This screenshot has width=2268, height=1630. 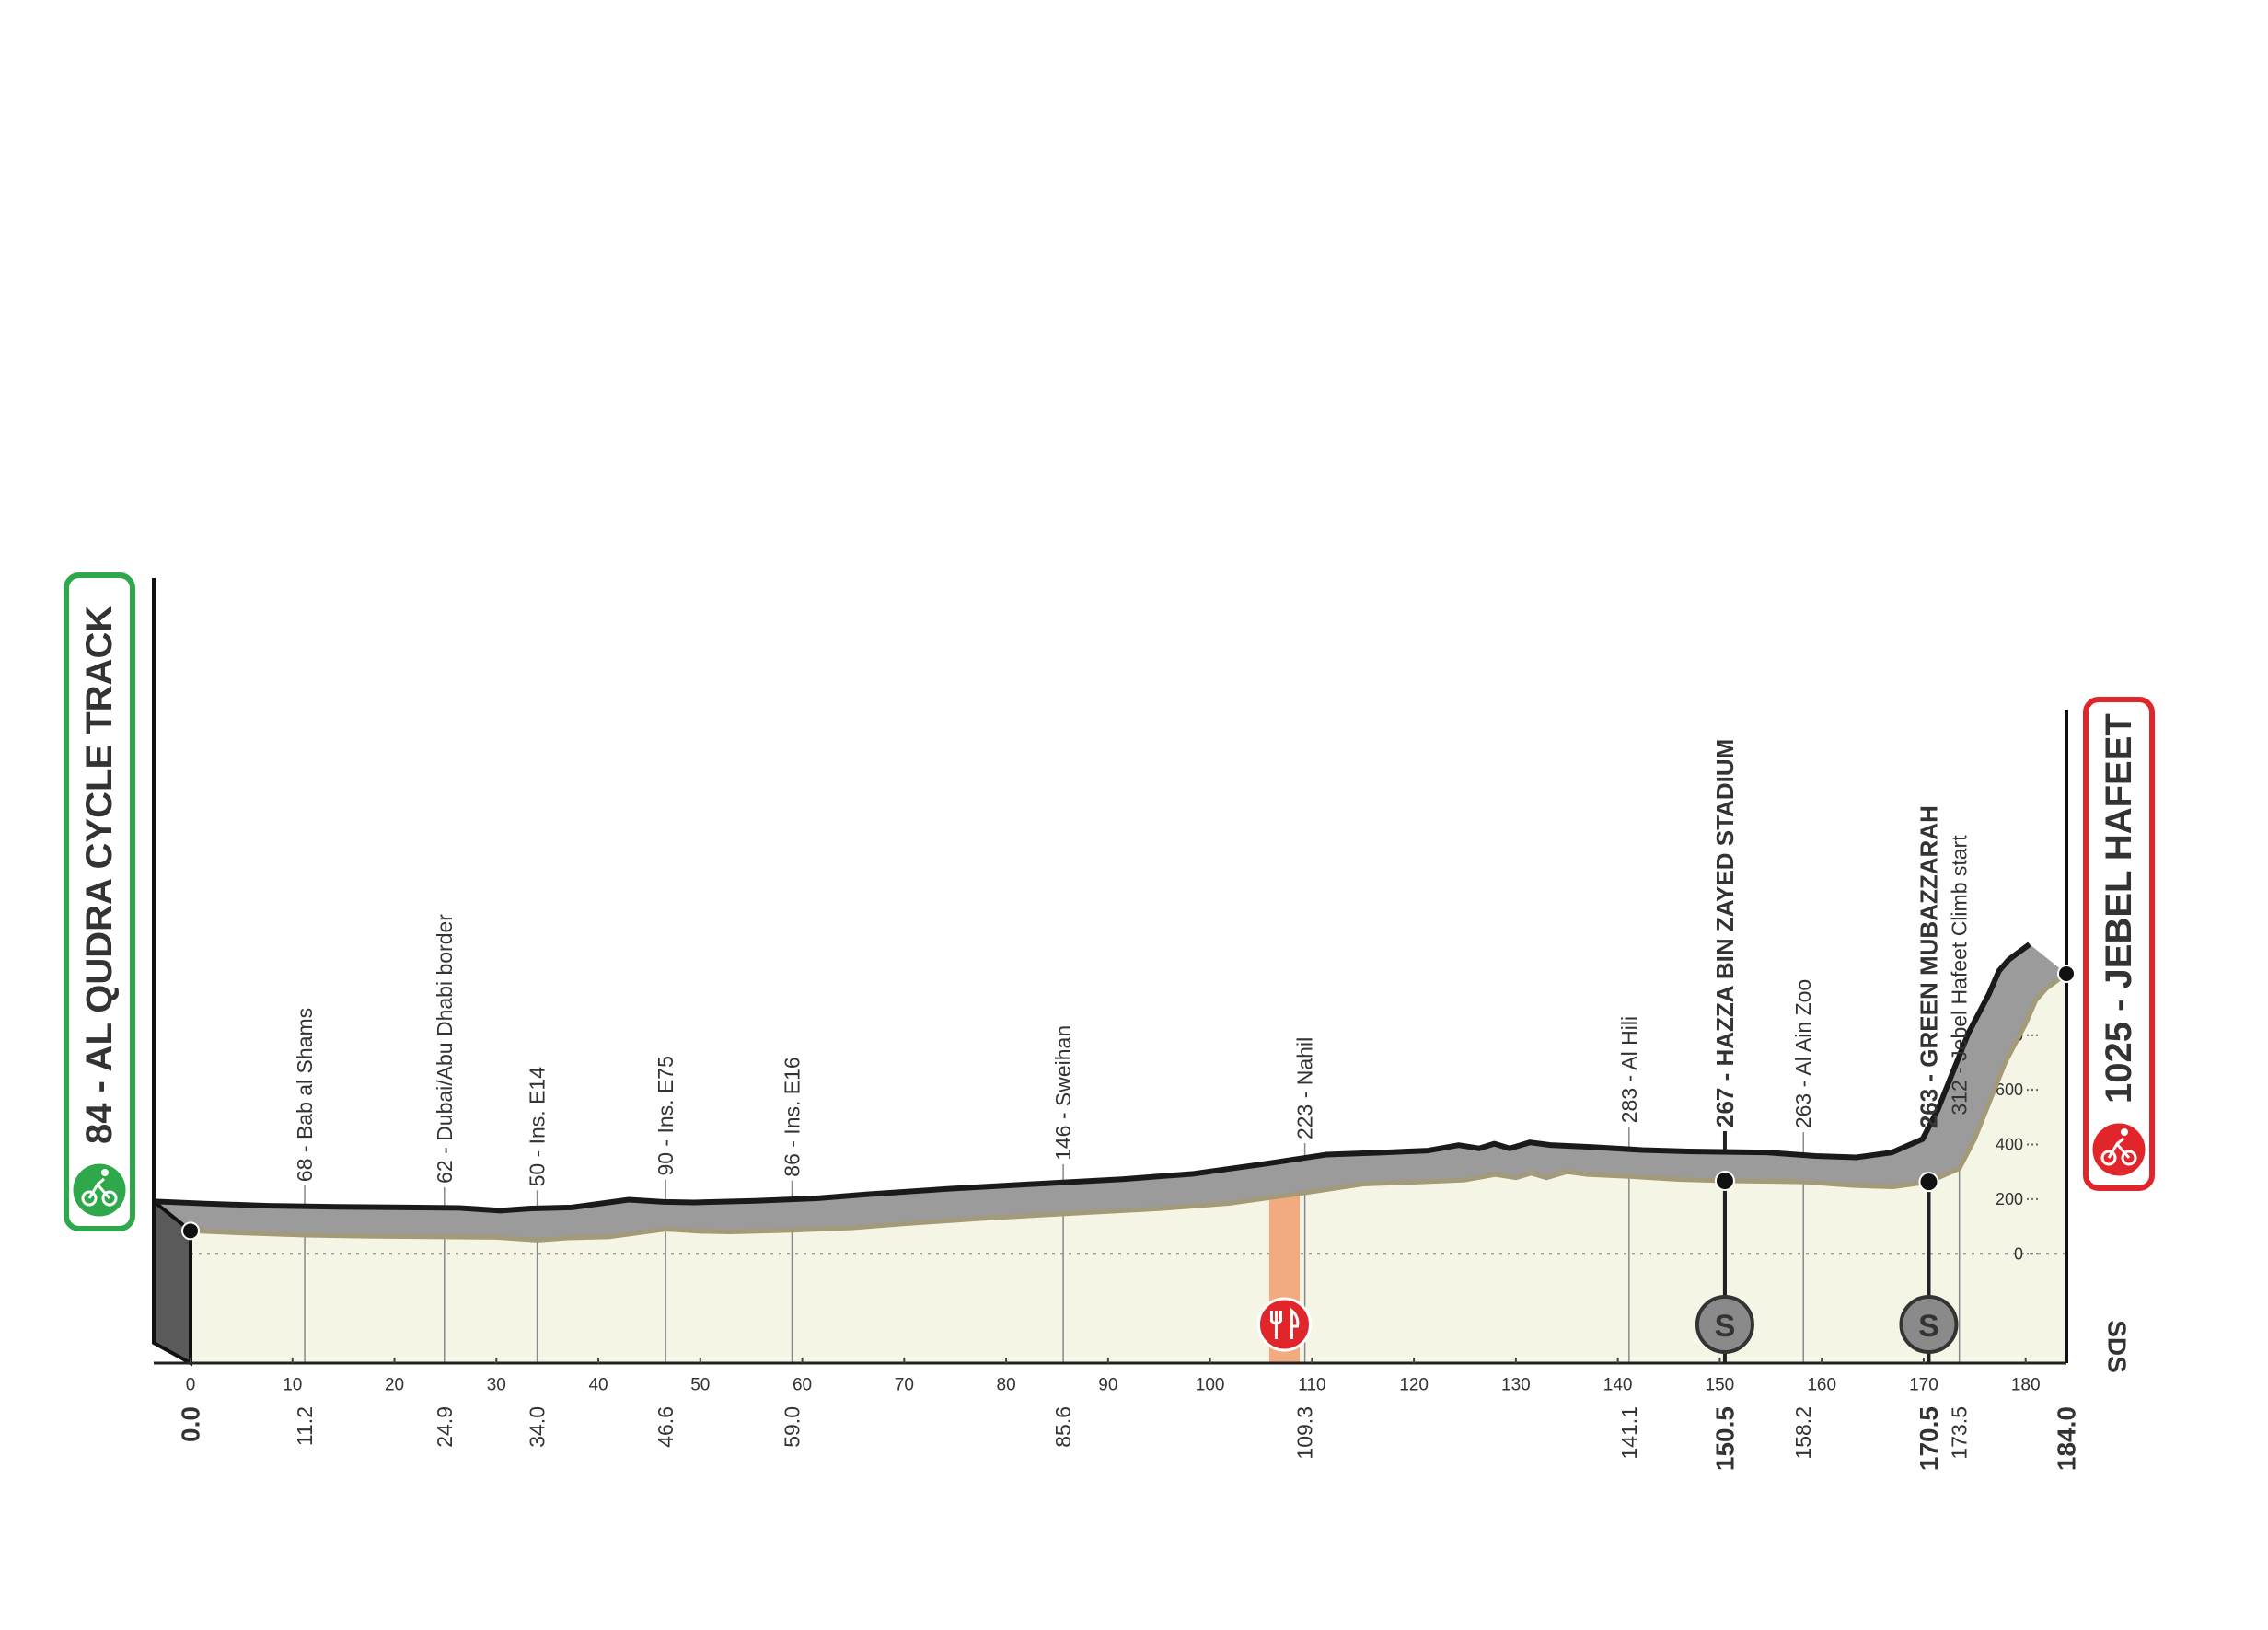 I want to click on x-tick-label: 10, so click(x=292, y=1385).